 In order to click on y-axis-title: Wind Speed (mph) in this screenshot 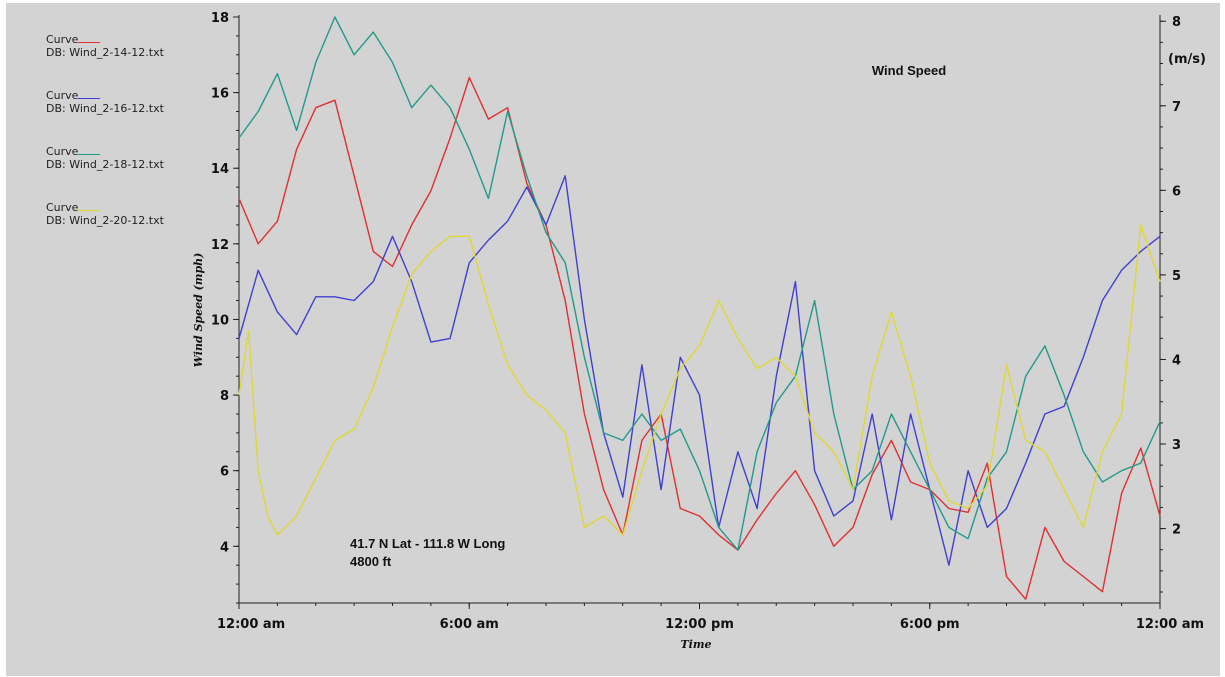, I will do `click(198, 310)`.